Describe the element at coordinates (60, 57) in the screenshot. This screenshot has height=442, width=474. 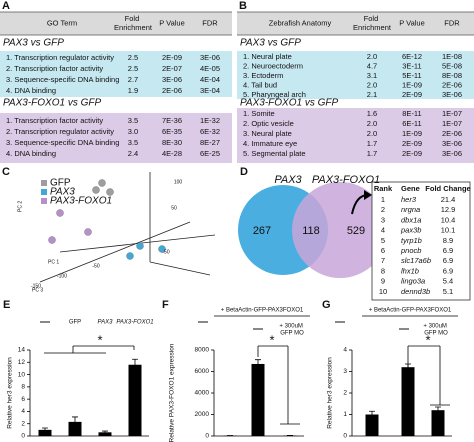
I see `row-name: 1. Transcription regulator activity` at that location.